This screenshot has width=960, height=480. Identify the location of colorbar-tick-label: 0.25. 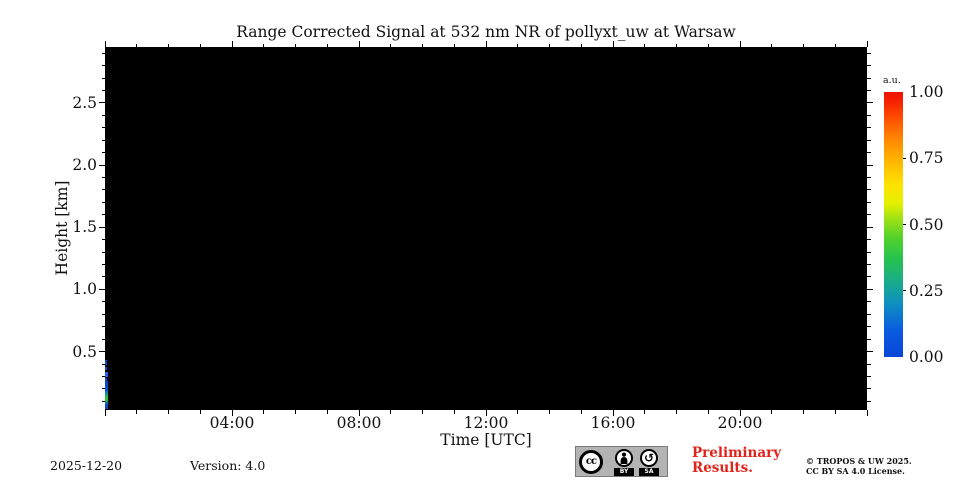
(926, 290).